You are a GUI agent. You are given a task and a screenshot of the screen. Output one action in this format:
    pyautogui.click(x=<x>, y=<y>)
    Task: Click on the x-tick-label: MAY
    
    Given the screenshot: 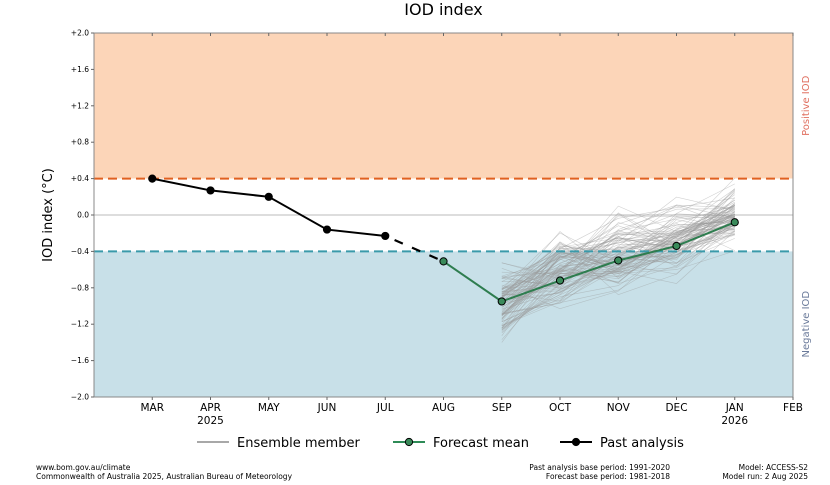 What is the action you would take?
    pyautogui.click(x=269, y=408)
    